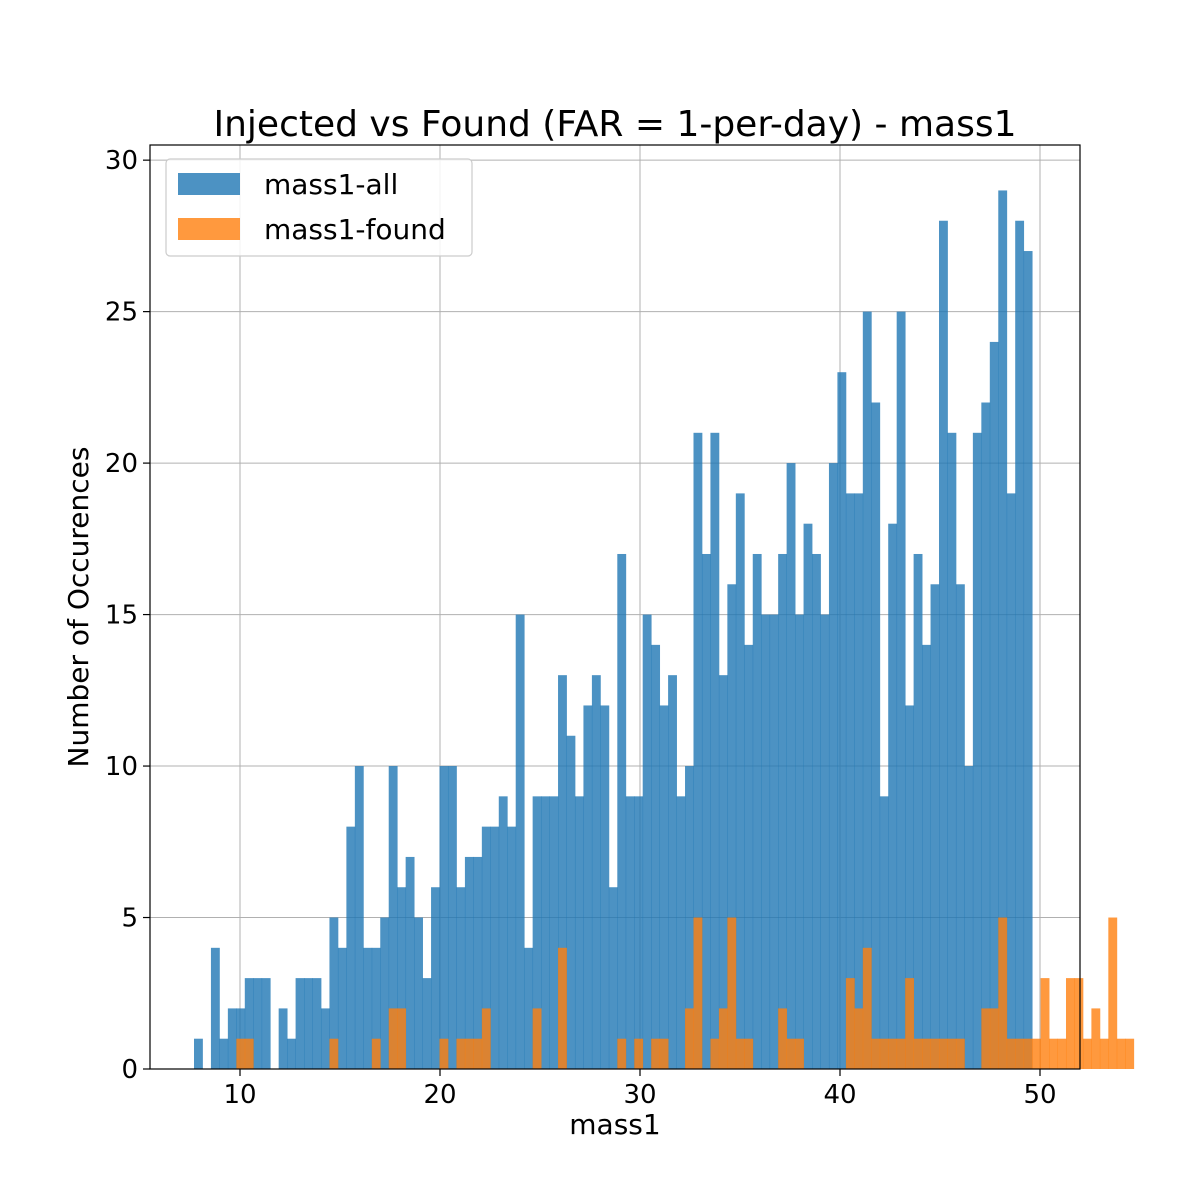 The height and width of the screenshot is (1200, 1200). I want to click on legend-swatch-mass1-found, so click(209, 229).